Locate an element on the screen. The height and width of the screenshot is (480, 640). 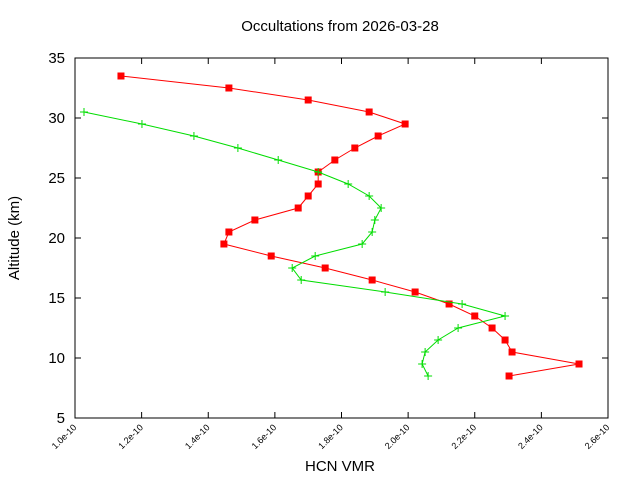
y-axis-label: Altitude (km) is located at coordinates (14, 238).